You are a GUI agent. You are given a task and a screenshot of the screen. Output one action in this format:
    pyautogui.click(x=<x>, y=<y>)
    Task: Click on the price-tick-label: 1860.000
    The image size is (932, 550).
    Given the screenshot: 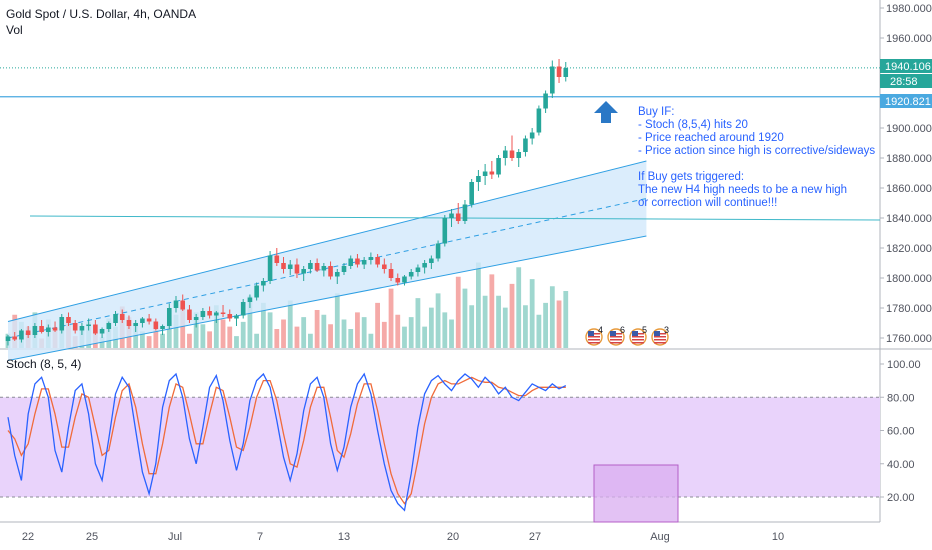 What is the action you would take?
    pyautogui.click(x=909, y=189)
    